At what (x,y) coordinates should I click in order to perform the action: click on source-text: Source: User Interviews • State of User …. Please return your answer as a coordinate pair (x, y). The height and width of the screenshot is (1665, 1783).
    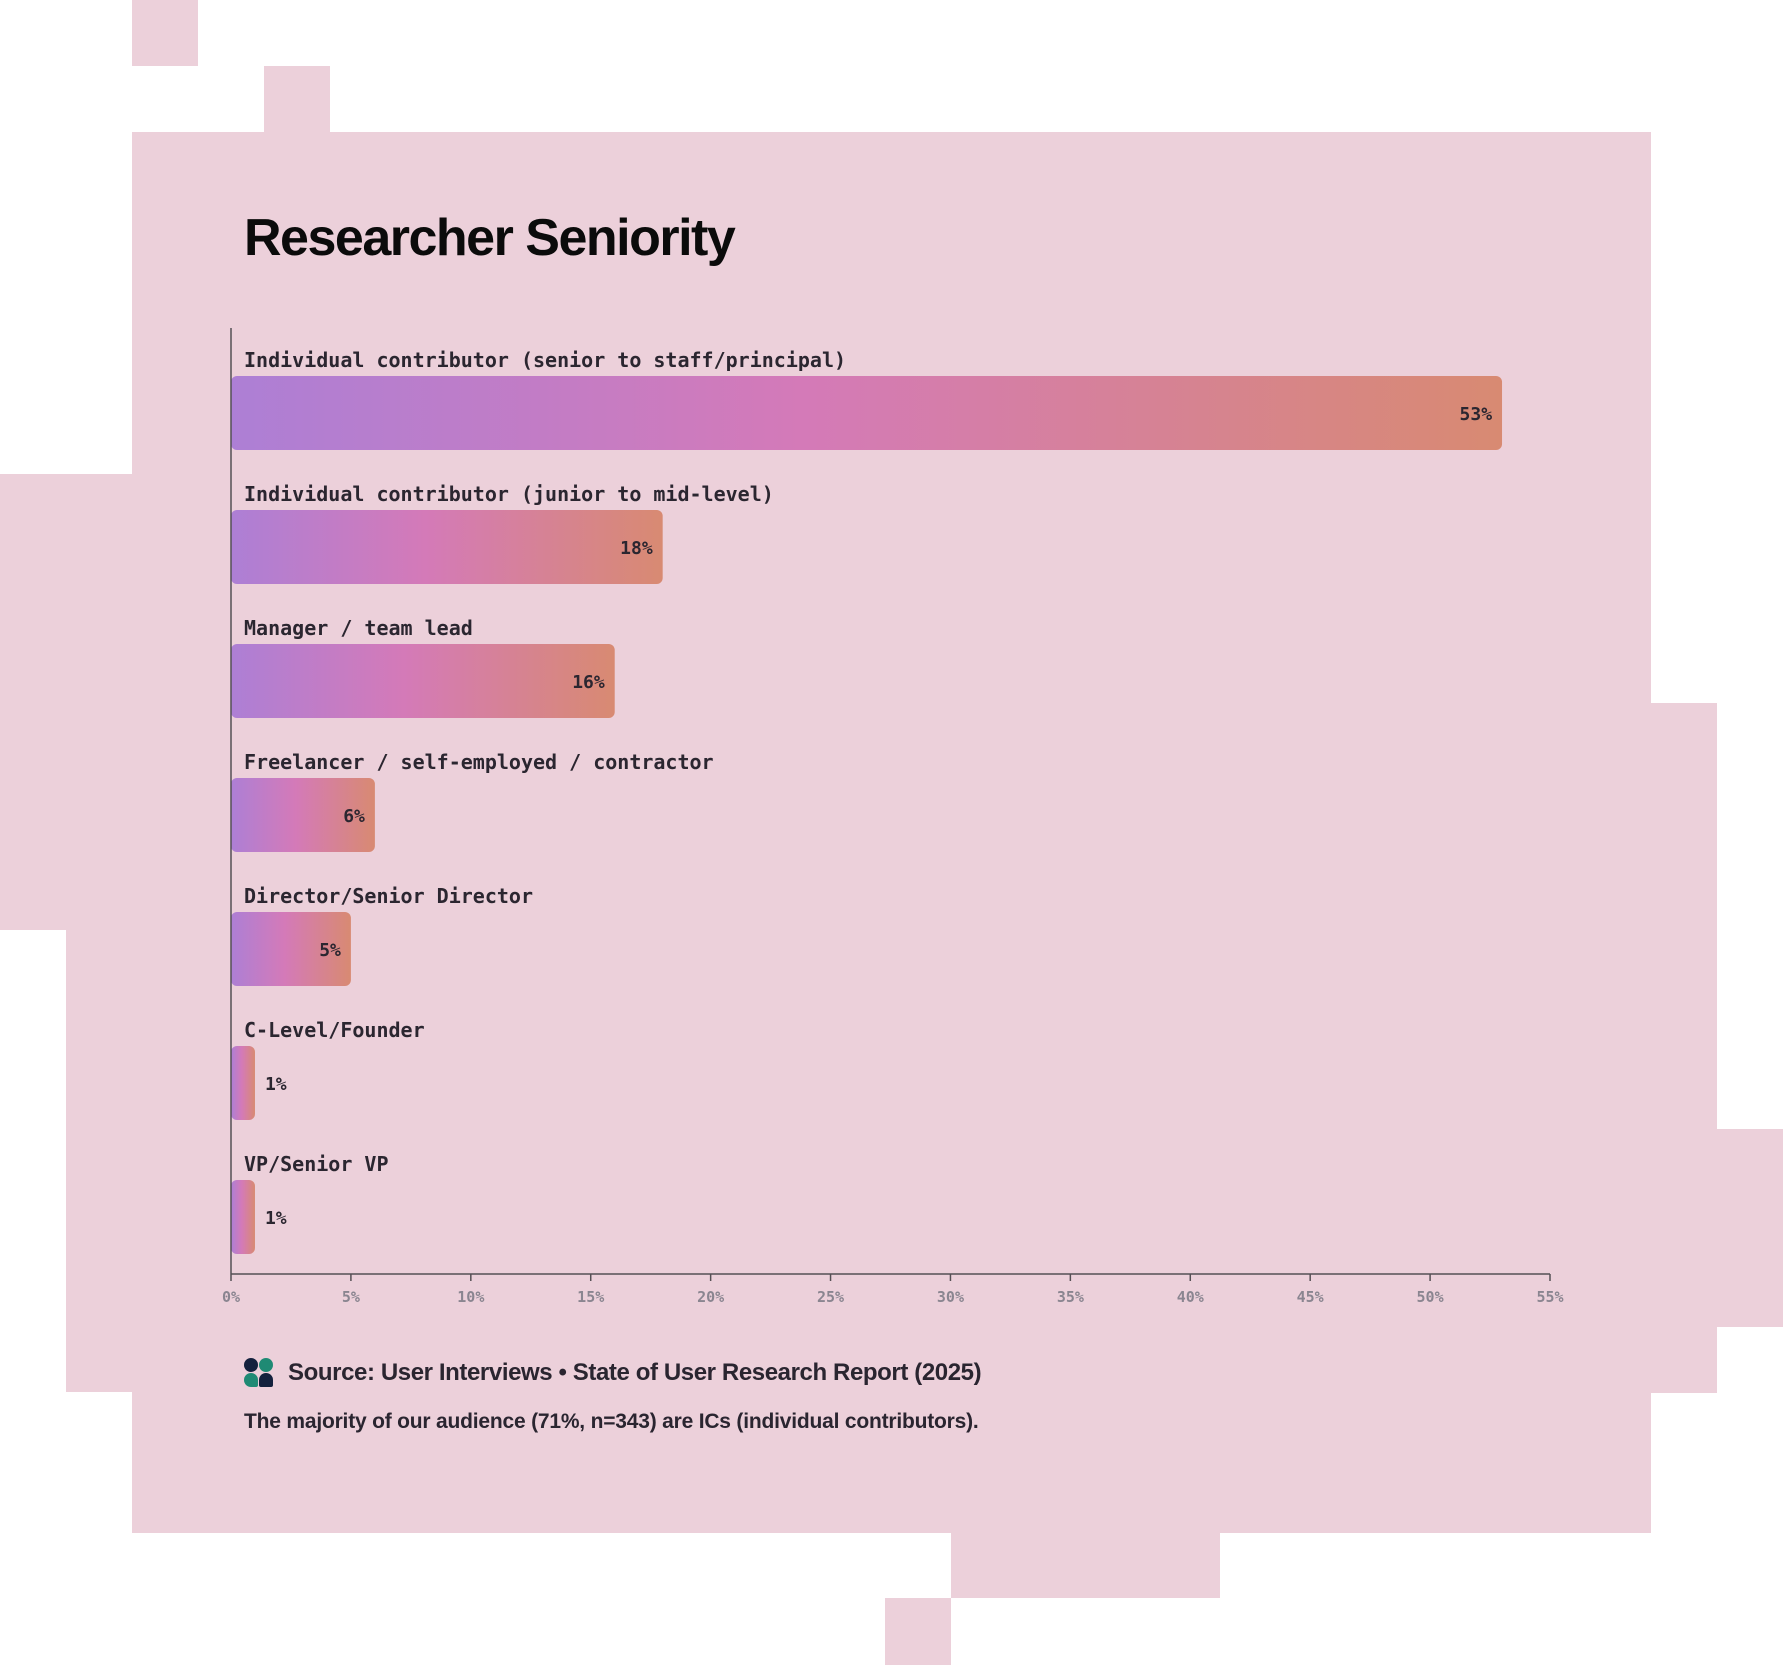
    Looking at the image, I should click on (635, 1372).